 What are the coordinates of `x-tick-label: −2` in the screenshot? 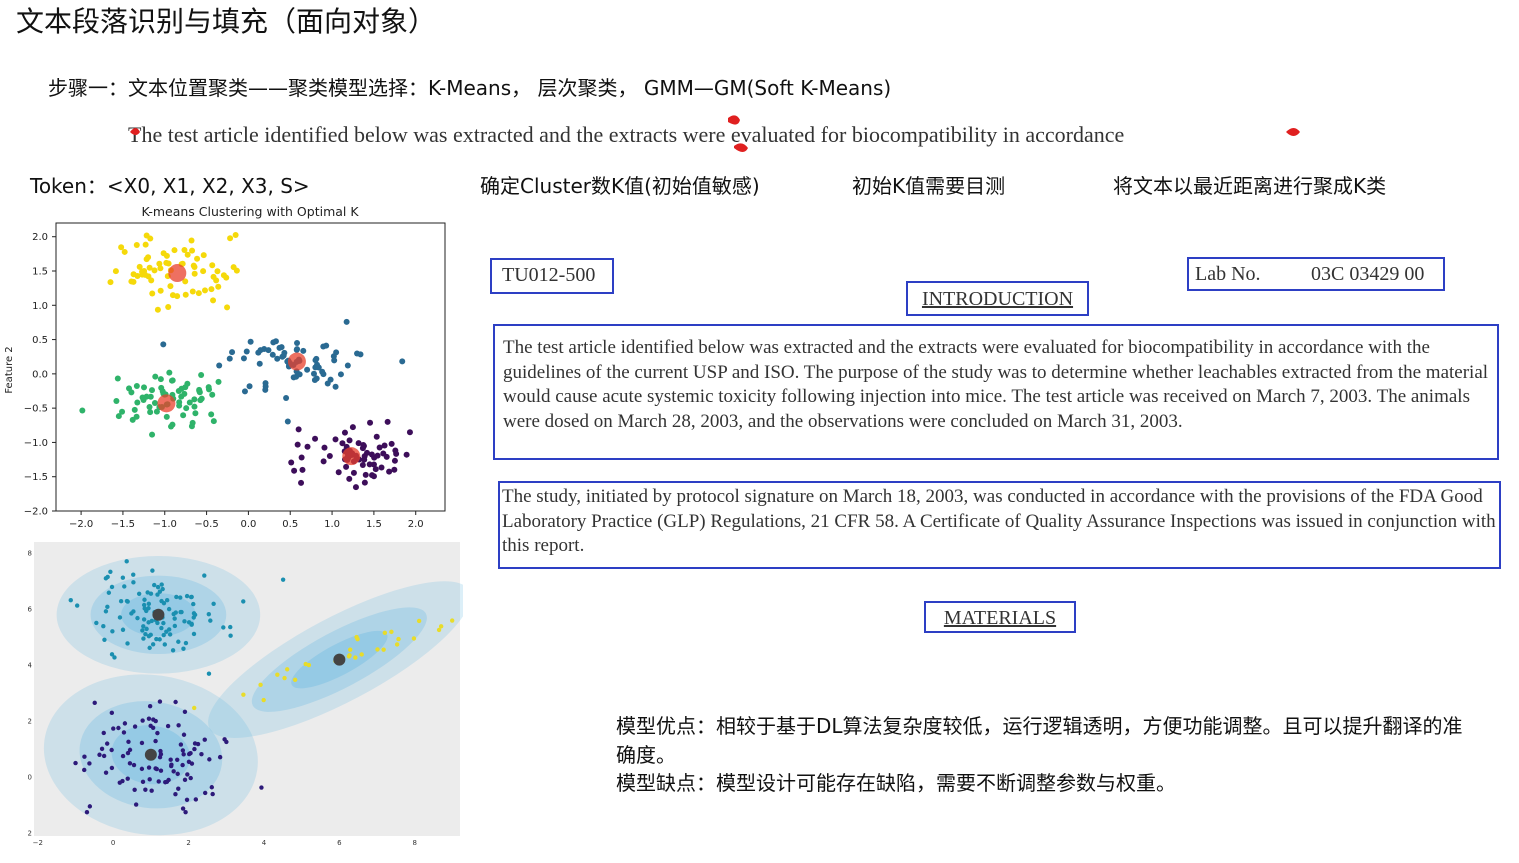 It's located at (38, 843).